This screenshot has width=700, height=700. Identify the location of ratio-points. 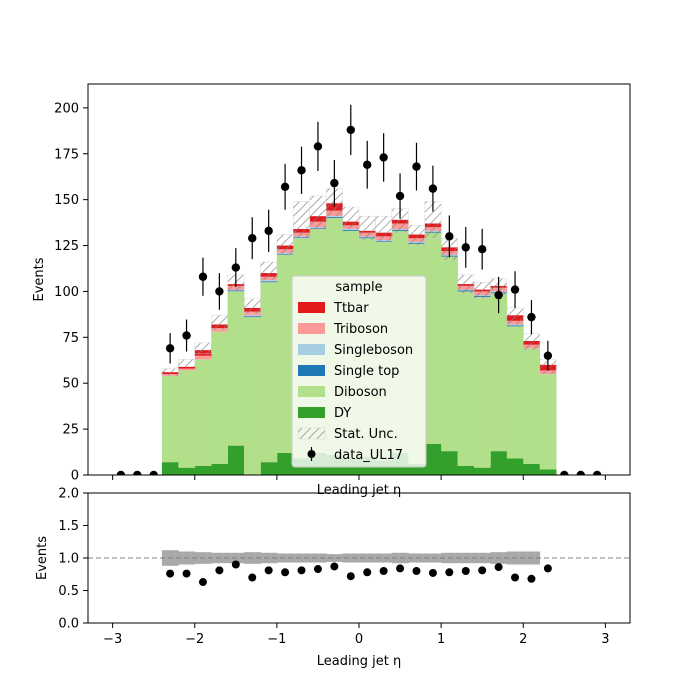
(359, 573).